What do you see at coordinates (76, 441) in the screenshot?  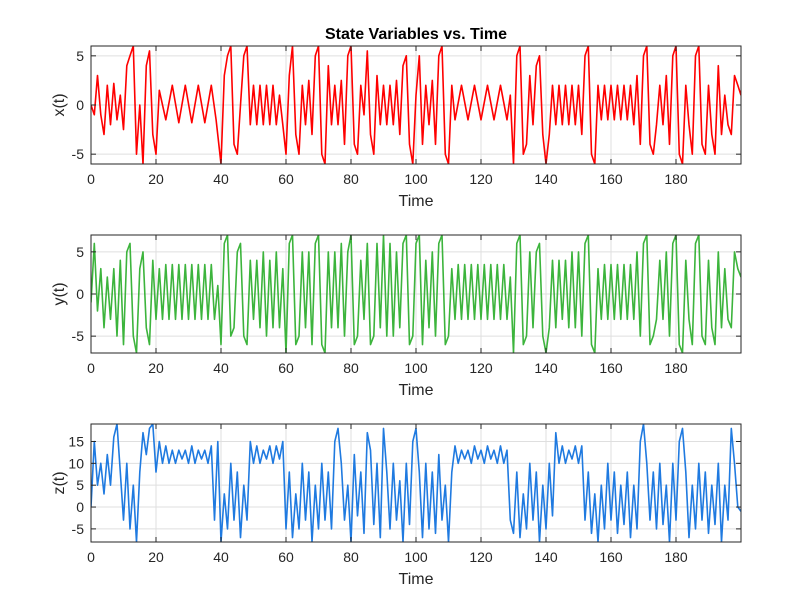 I see `y-tick-label: 15` at bounding box center [76, 441].